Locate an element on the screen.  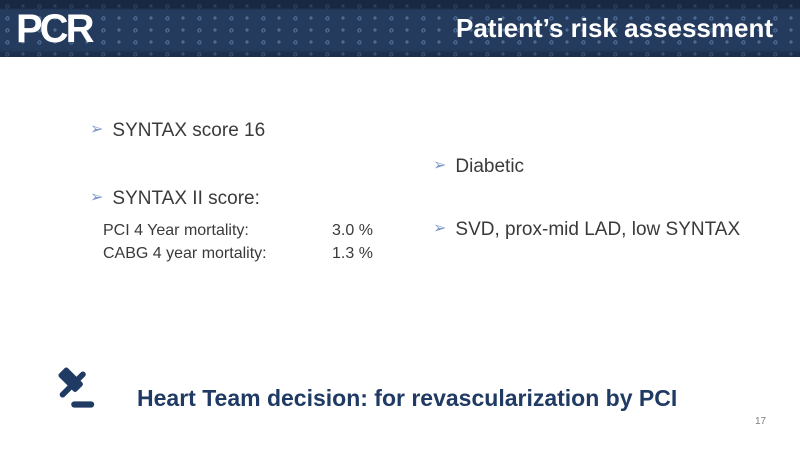
bullet-syntax-score-label: SYNTAX score 16 is located at coordinates (189, 130).